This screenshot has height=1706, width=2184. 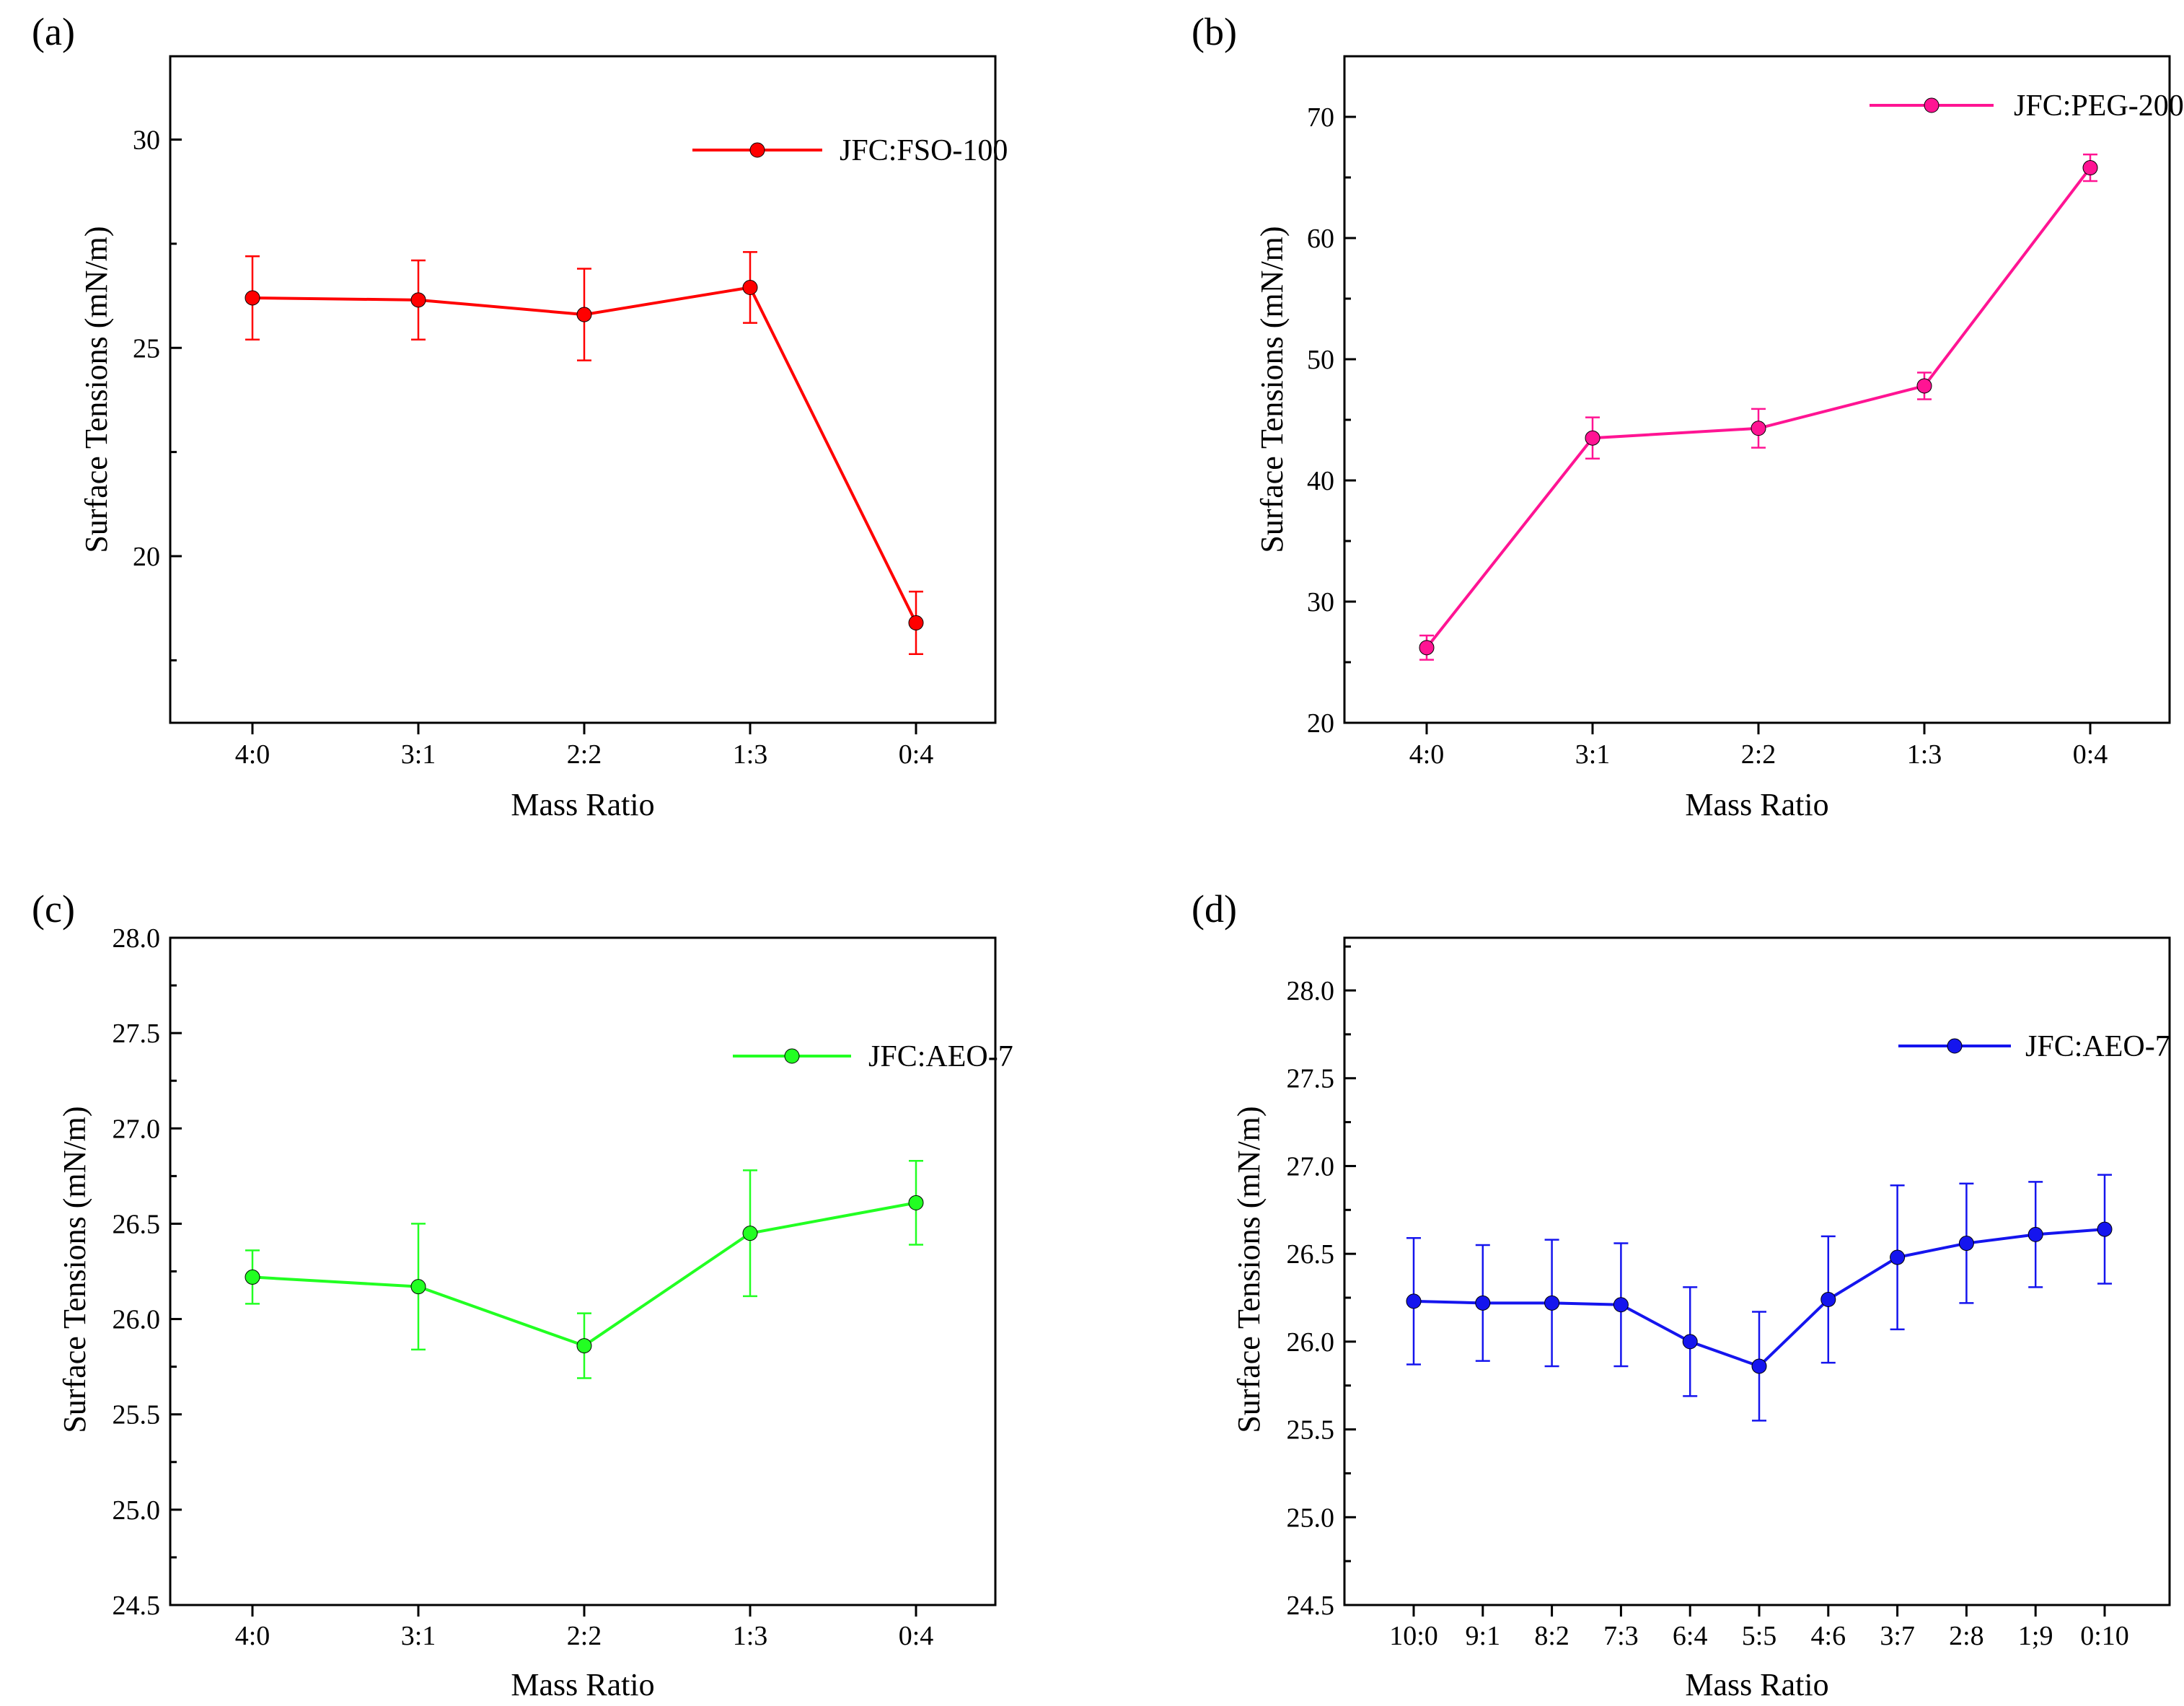 What do you see at coordinates (1621, 1636) in the screenshot?
I see `x-tick-label: 7:3` at bounding box center [1621, 1636].